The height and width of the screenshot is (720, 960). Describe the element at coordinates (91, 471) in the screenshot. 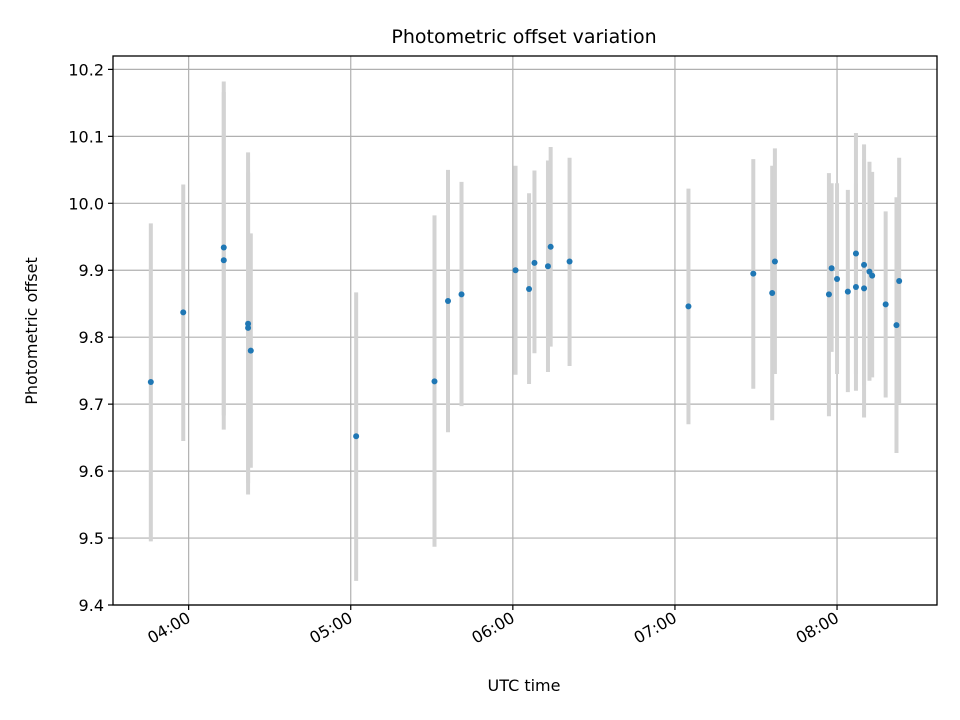

I see `y-tick-label: 9.6` at that location.